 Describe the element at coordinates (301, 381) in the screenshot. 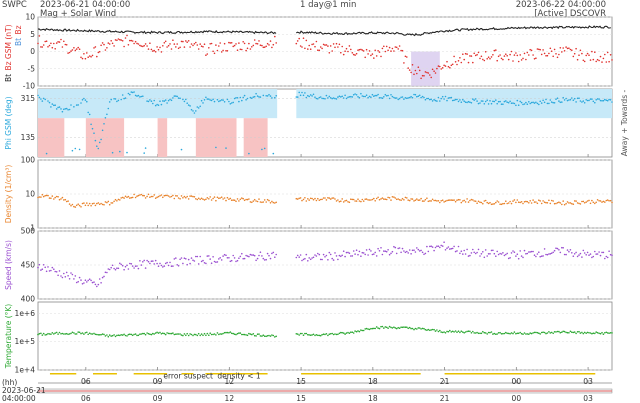

I see `time-tick-label-top: 15` at that location.